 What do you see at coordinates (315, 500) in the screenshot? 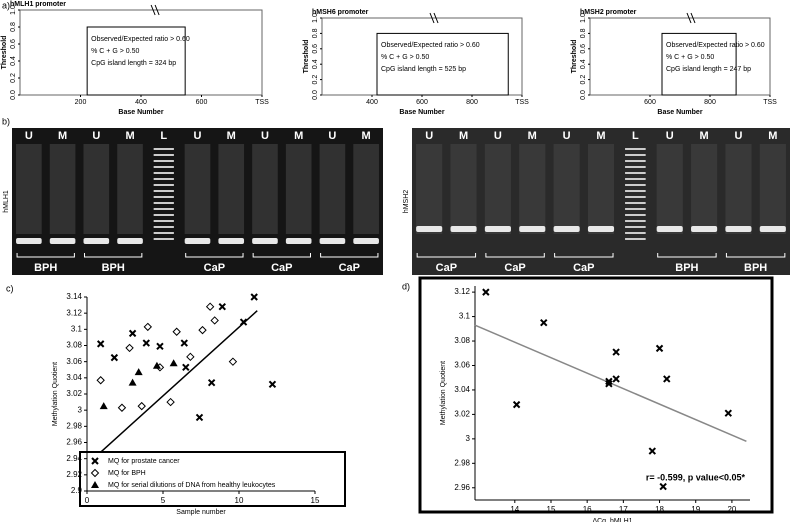
I see `x-tick-label: 15` at bounding box center [315, 500].